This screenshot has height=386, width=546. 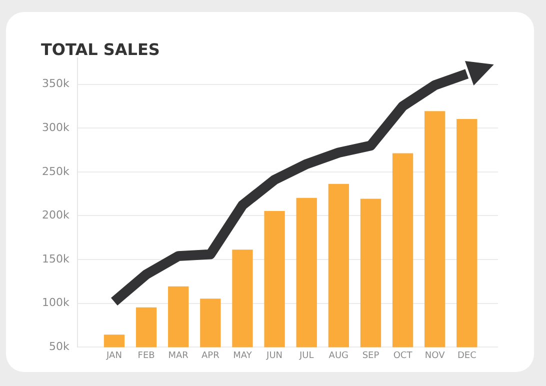 What do you see at coordinates (56, 259) in the screenshot?
I see `y-tick-label: 150k` at bounding box center [56, 259].